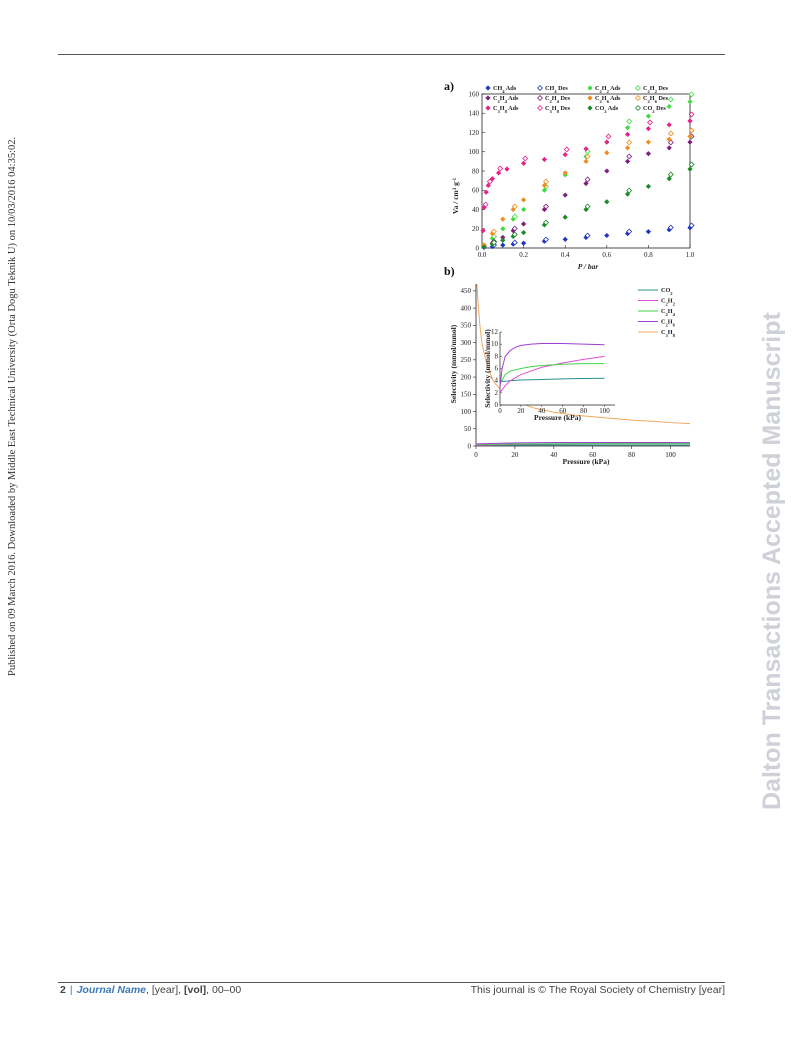  I want to click on figure-a-legend-label-sub: 6, so click(608, 101).